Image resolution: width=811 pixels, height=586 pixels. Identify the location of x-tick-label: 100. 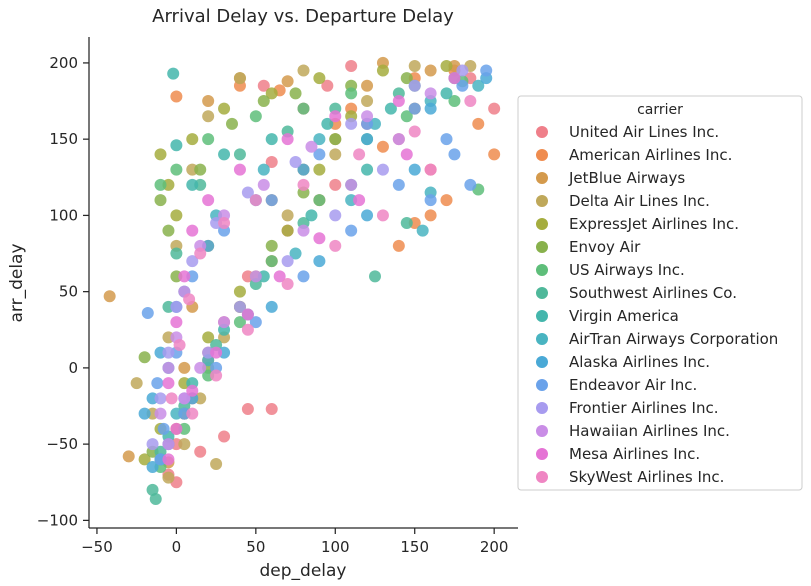
(335, 547).